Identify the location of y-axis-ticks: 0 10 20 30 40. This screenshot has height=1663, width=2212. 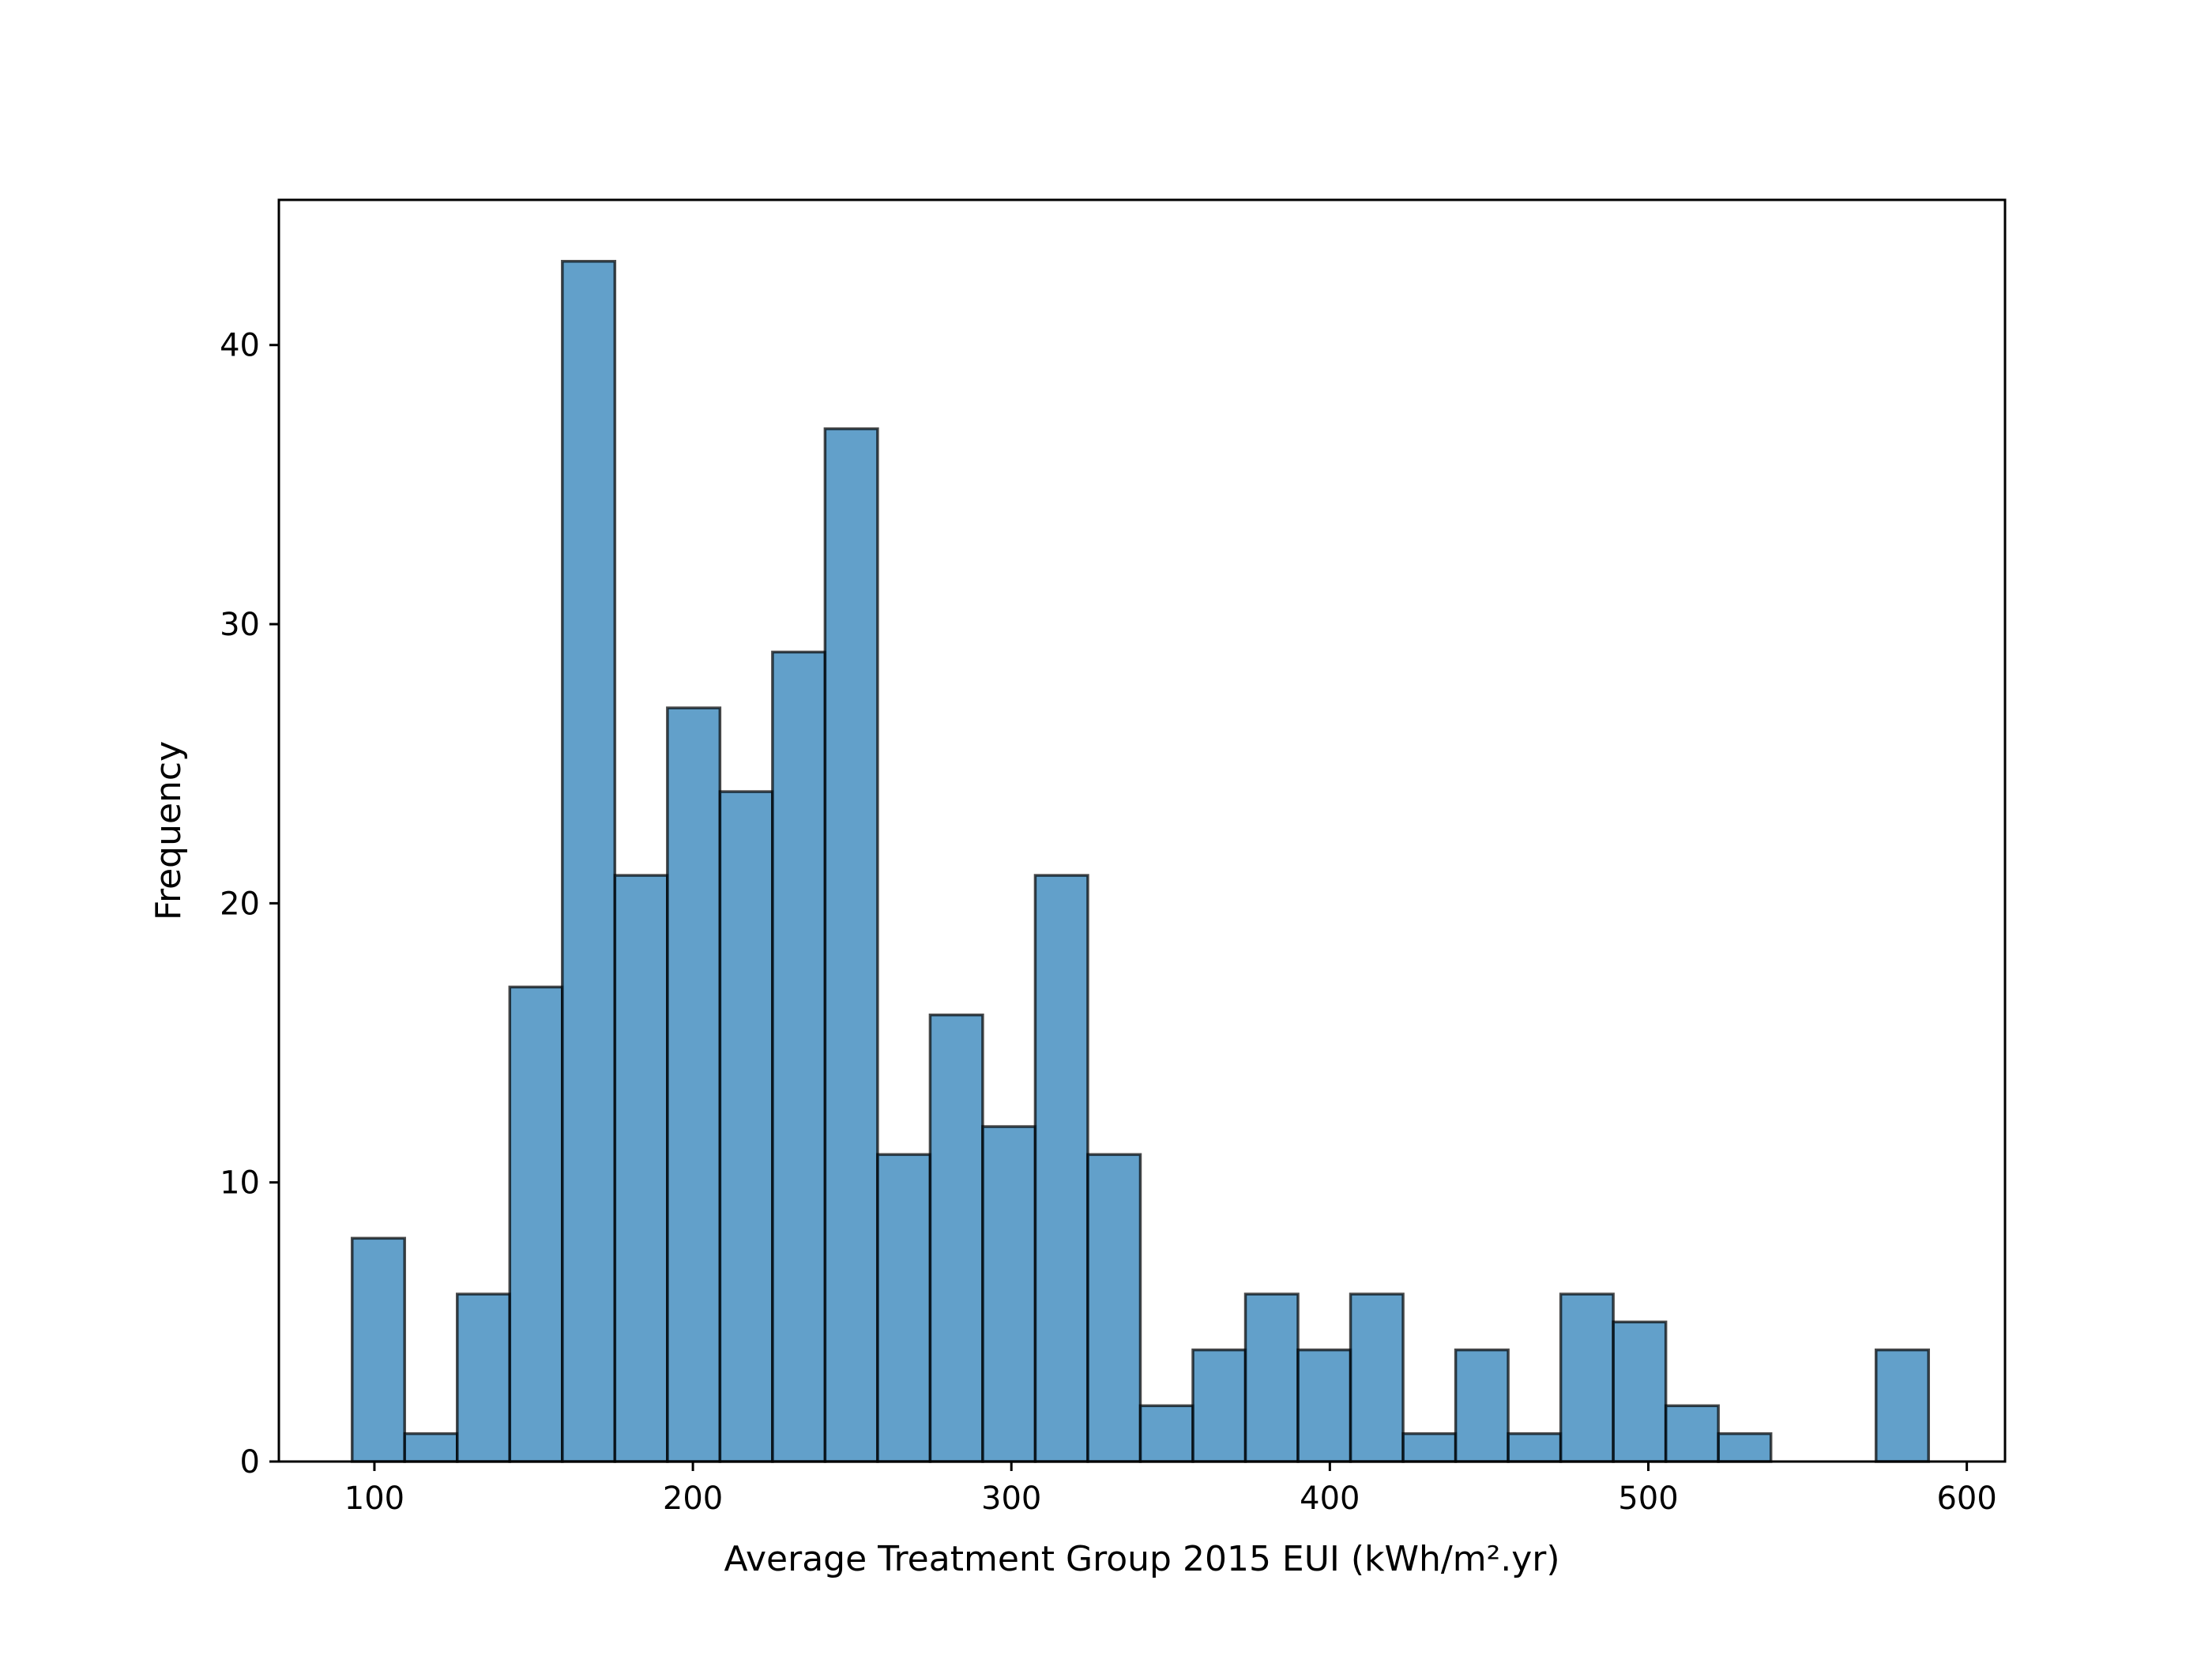
(250, 904).